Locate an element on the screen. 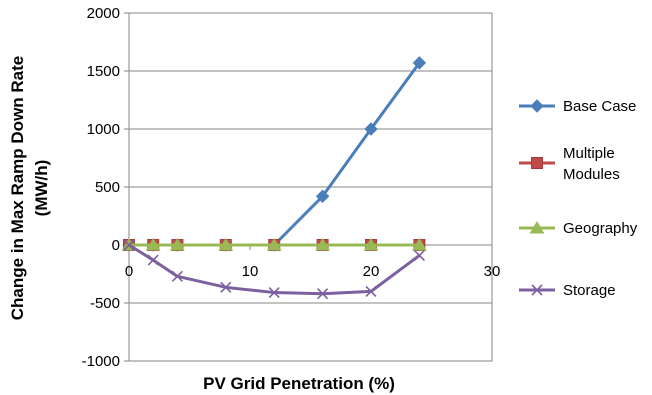 Image resolution: width=652 pixels, height=395 pixels. x-axis-tick-labels: 0 10 20 30 is located at coordinates (313, 271).